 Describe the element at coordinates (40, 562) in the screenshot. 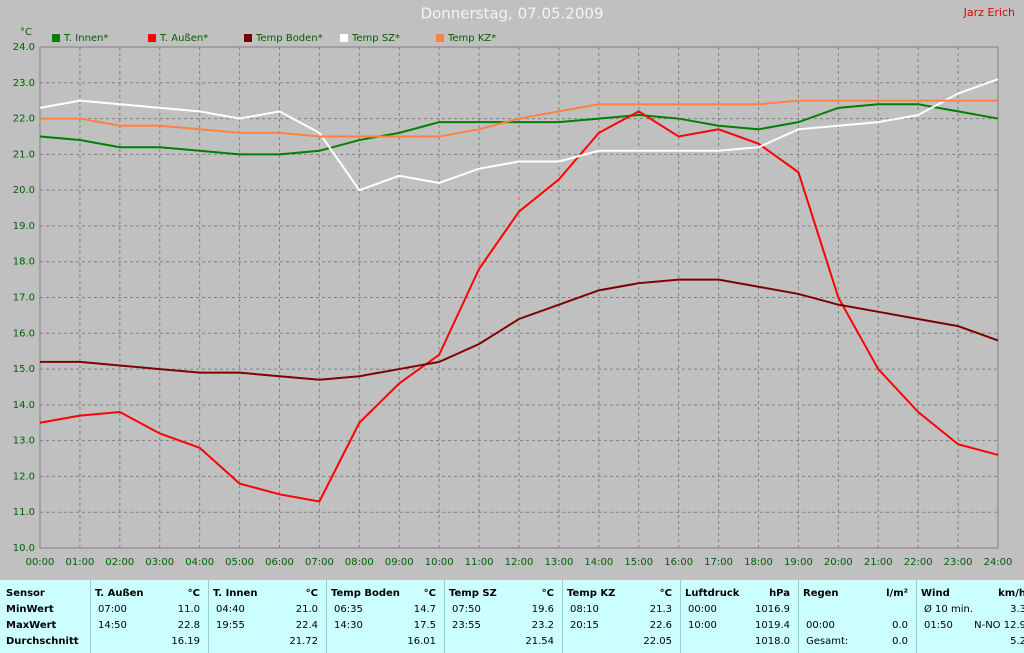

I see `x-tick-label: 00:00` at that location.